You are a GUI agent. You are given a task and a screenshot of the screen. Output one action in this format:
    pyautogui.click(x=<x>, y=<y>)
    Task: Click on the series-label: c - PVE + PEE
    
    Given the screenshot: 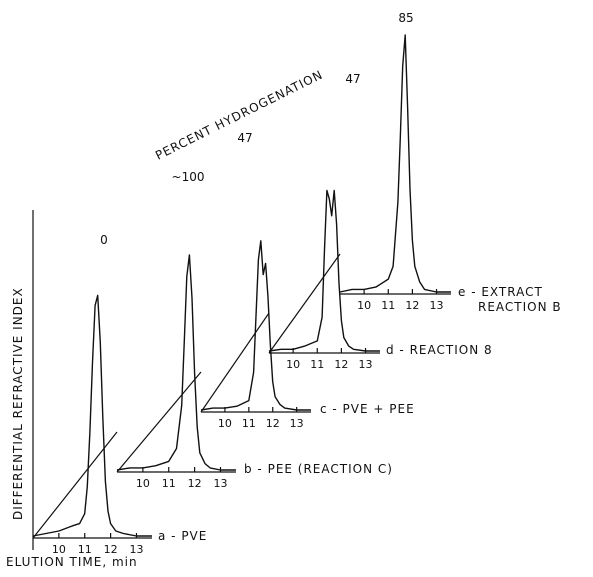 What is the action you would take?
    pyautogui.click(x=367, y=409)
    